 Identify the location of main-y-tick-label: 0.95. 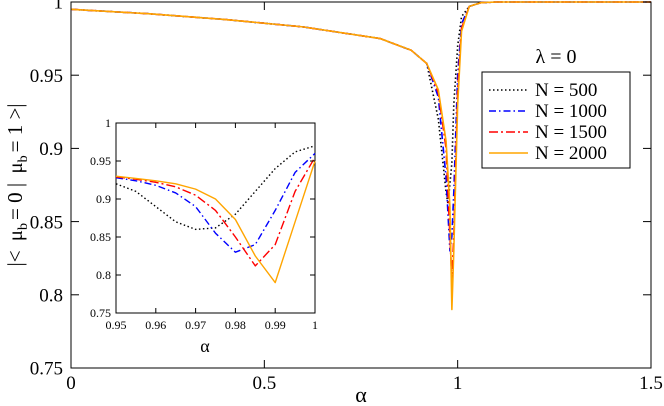
(46, 76).